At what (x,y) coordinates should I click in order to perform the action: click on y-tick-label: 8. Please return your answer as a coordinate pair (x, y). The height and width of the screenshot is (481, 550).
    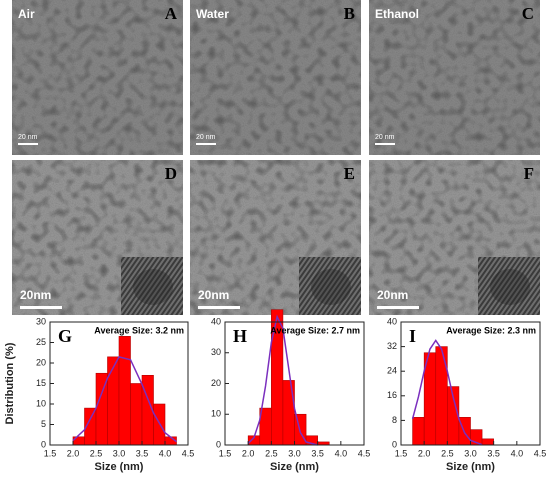
    Looking at the image, I should click on (394, 420).